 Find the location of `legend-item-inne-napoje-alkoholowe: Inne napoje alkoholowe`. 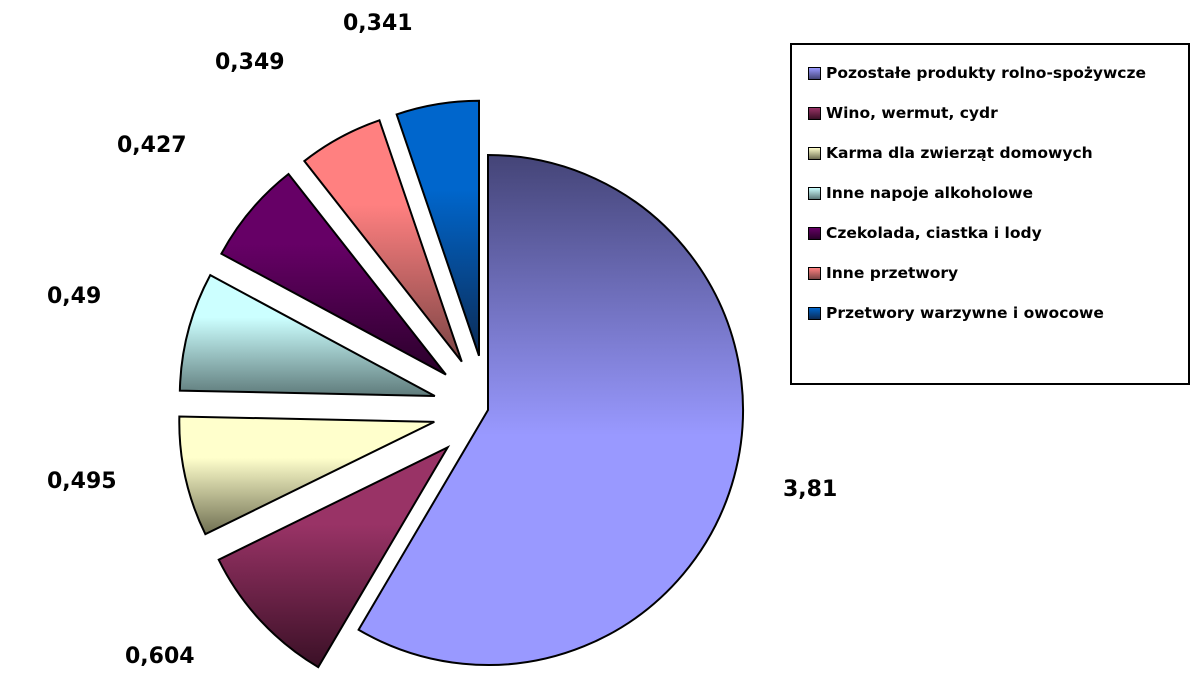

legend-item-inne-napoje-alkoholowe: Inne napoje alkoholowe is located at coordinates (920, 193).